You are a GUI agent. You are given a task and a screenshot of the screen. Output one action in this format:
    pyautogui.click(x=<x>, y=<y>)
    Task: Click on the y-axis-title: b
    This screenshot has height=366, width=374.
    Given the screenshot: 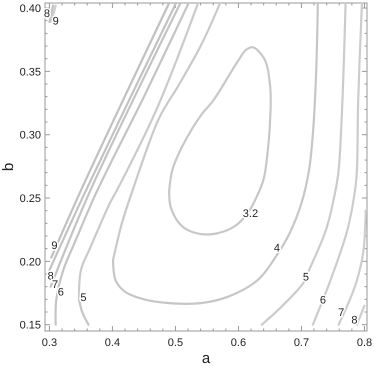 What is the action you would take?
    pyautogui.click(x=8, y=167)
    